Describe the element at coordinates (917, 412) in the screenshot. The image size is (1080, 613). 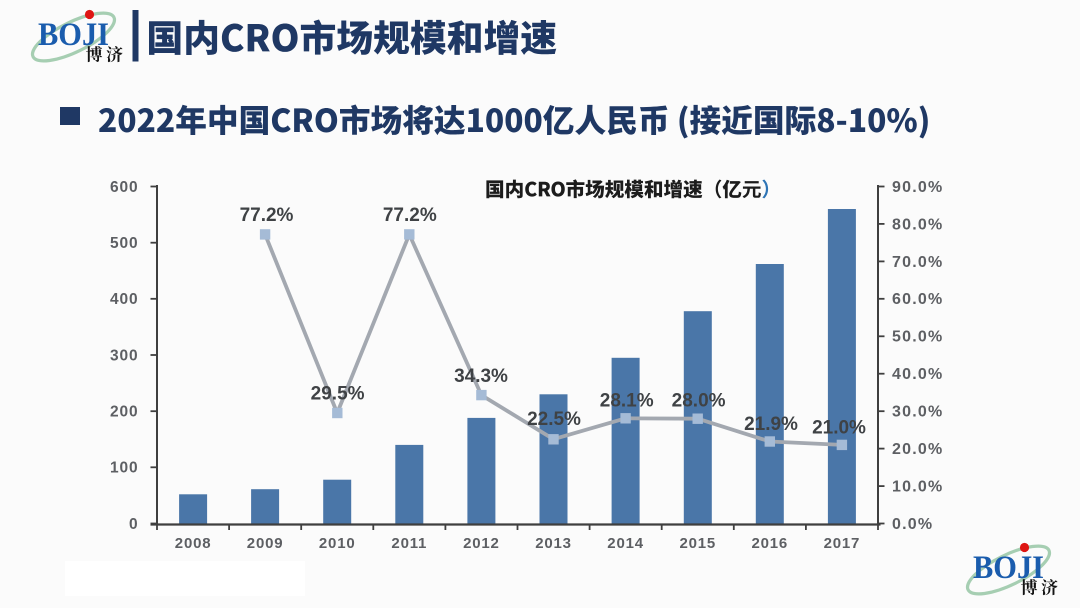
I see `svg-text: 30.0%` at that location.